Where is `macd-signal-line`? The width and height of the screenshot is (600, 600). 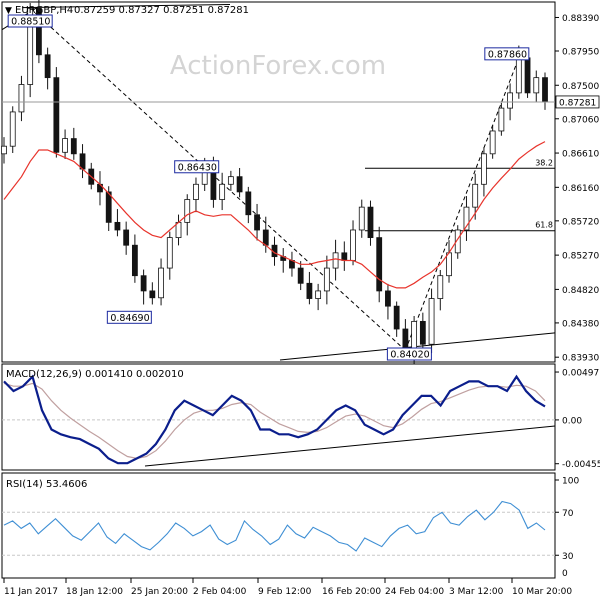 macd-signal-line is located at coordinates (274, 421).